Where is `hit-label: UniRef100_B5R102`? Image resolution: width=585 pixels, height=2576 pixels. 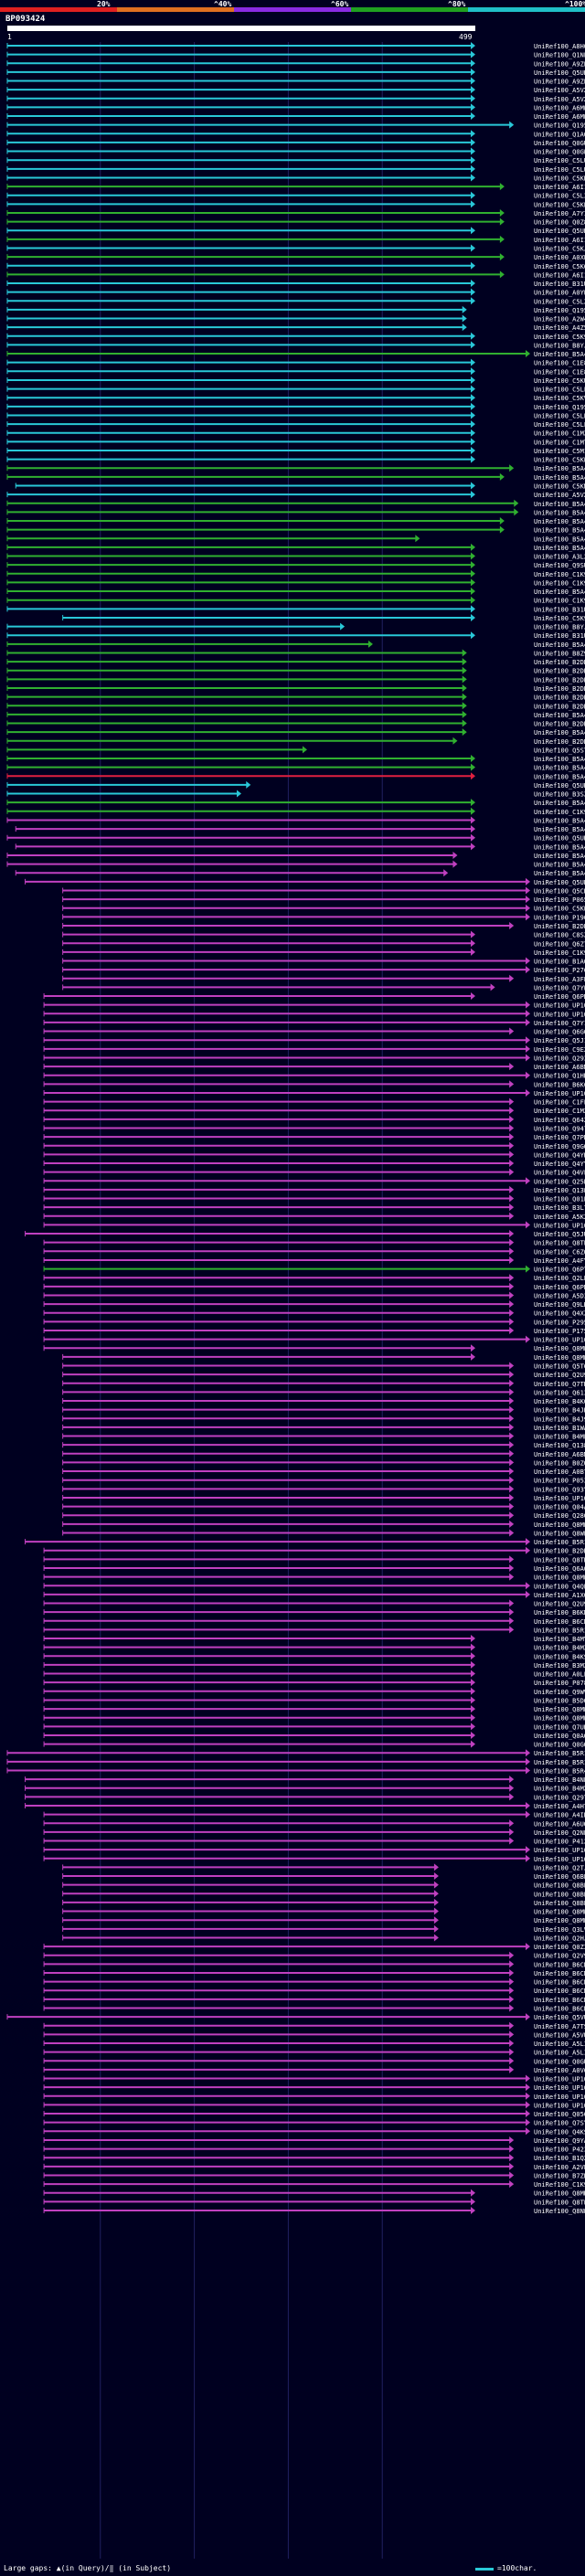
hit-label: UniRef100_B5R102 is located at coordinates (560, 1542).